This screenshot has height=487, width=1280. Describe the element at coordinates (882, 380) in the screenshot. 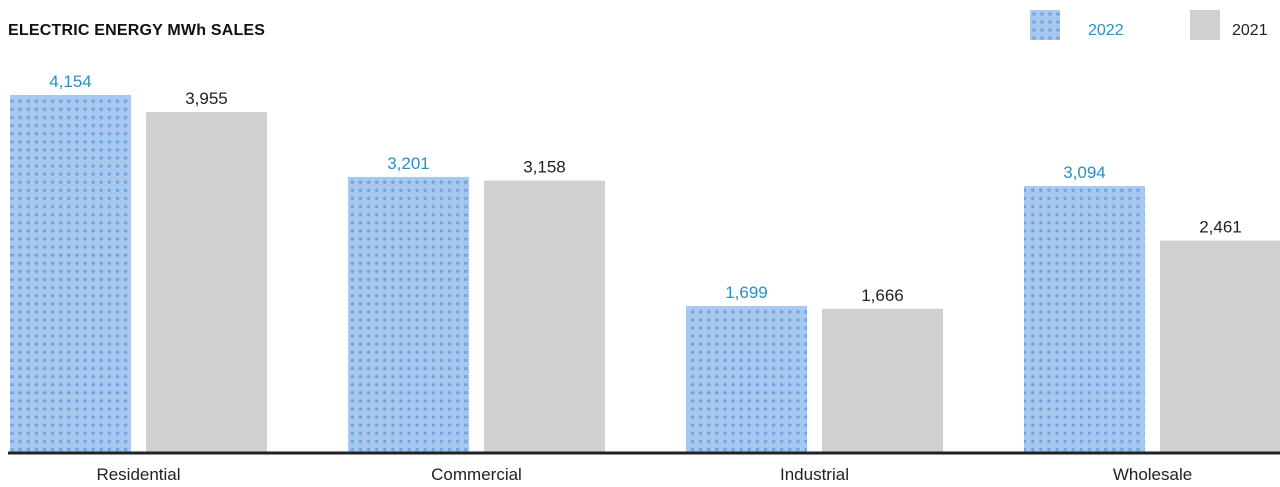

I see `bar-industrial-2021` at that location.